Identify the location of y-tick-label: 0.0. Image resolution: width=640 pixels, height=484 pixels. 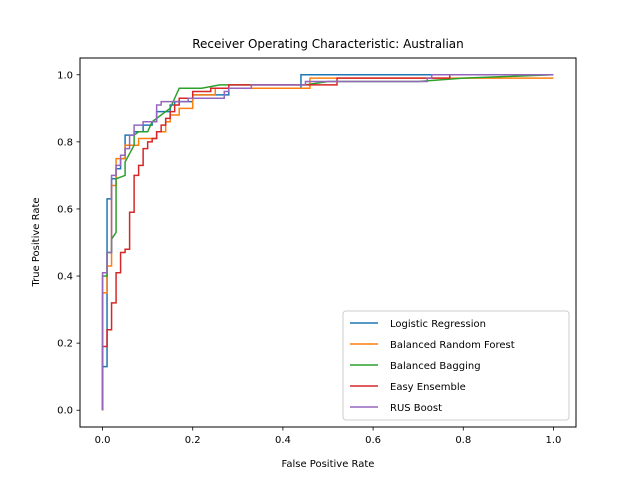
(65, 411).